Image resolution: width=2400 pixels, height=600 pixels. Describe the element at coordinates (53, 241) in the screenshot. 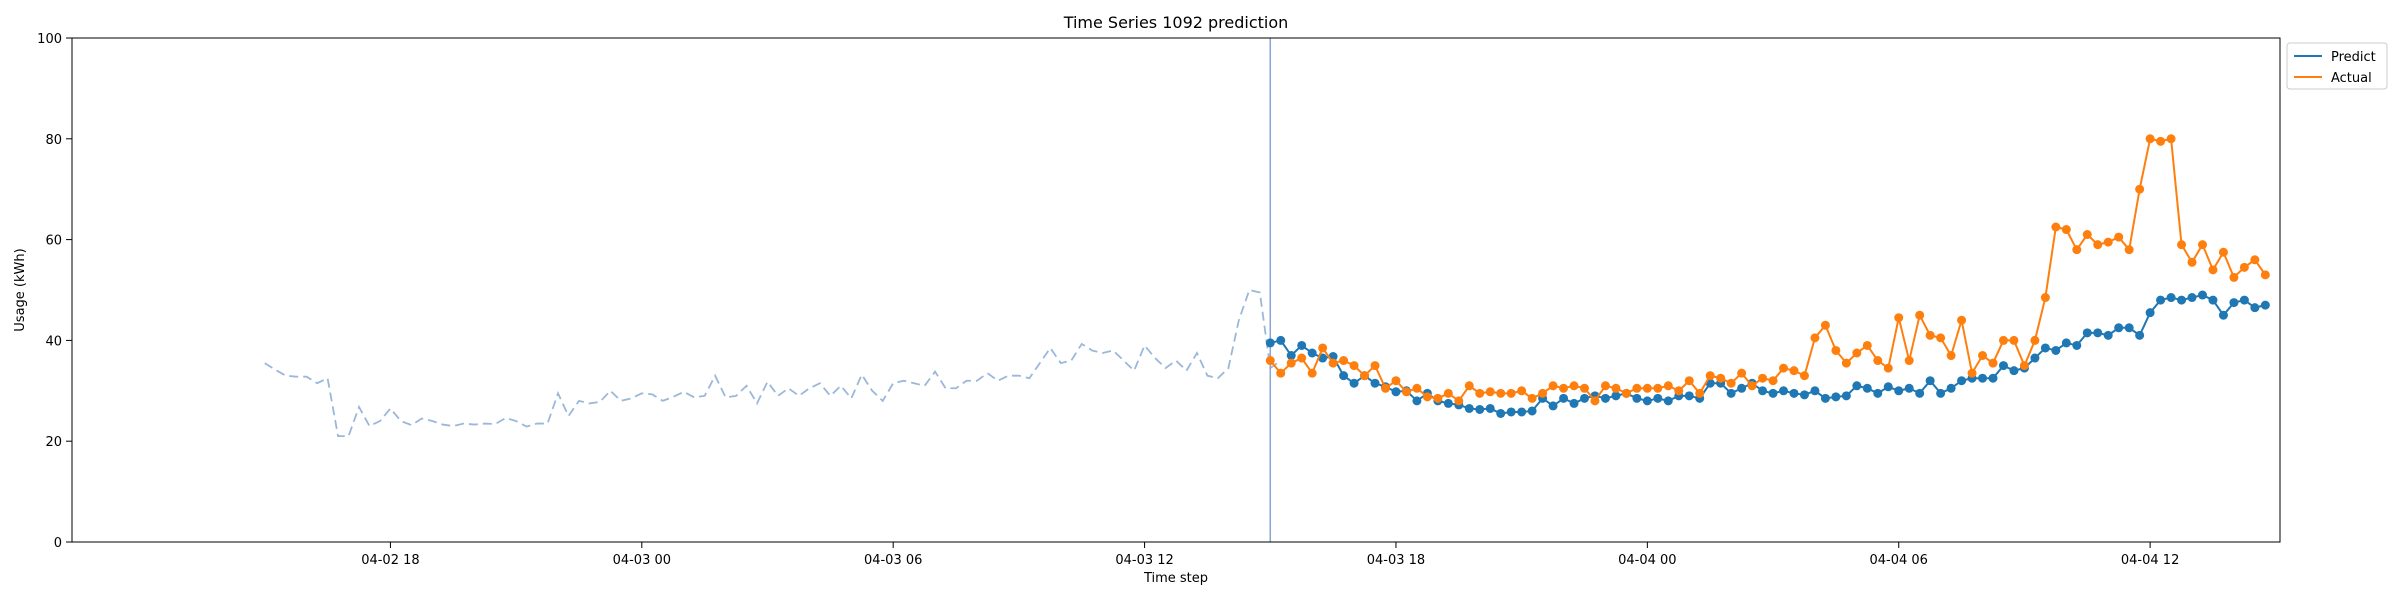

I see `y-tick-label: 60` at that location.